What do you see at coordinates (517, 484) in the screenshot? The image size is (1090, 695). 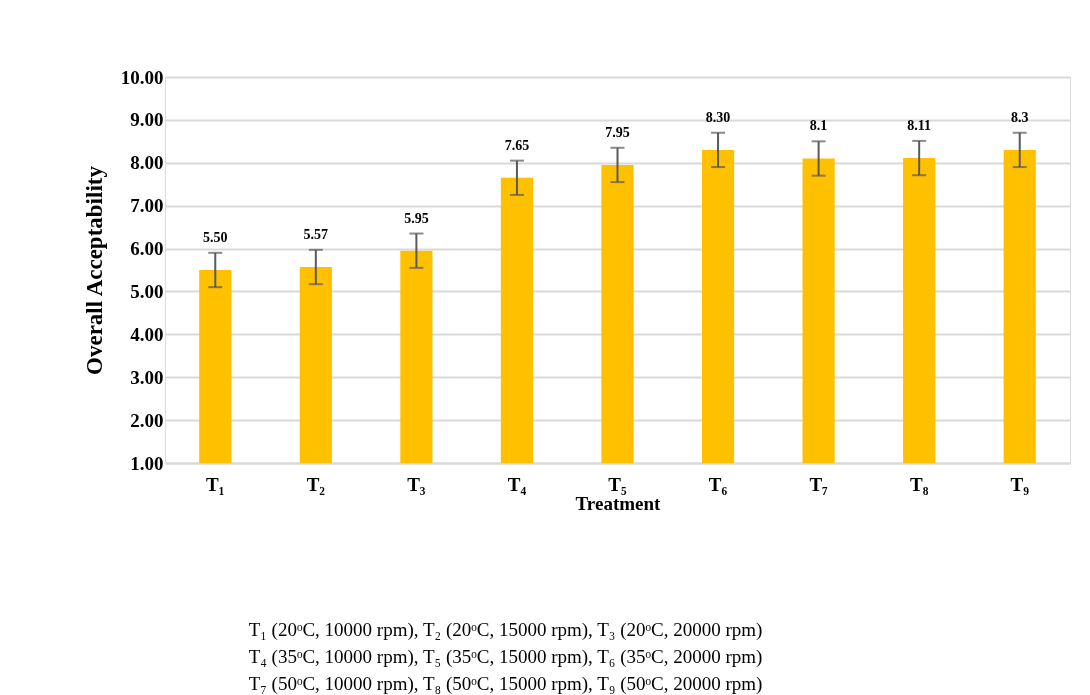 I see `x-tick-label: T₄` at bounding box center [517, 484].